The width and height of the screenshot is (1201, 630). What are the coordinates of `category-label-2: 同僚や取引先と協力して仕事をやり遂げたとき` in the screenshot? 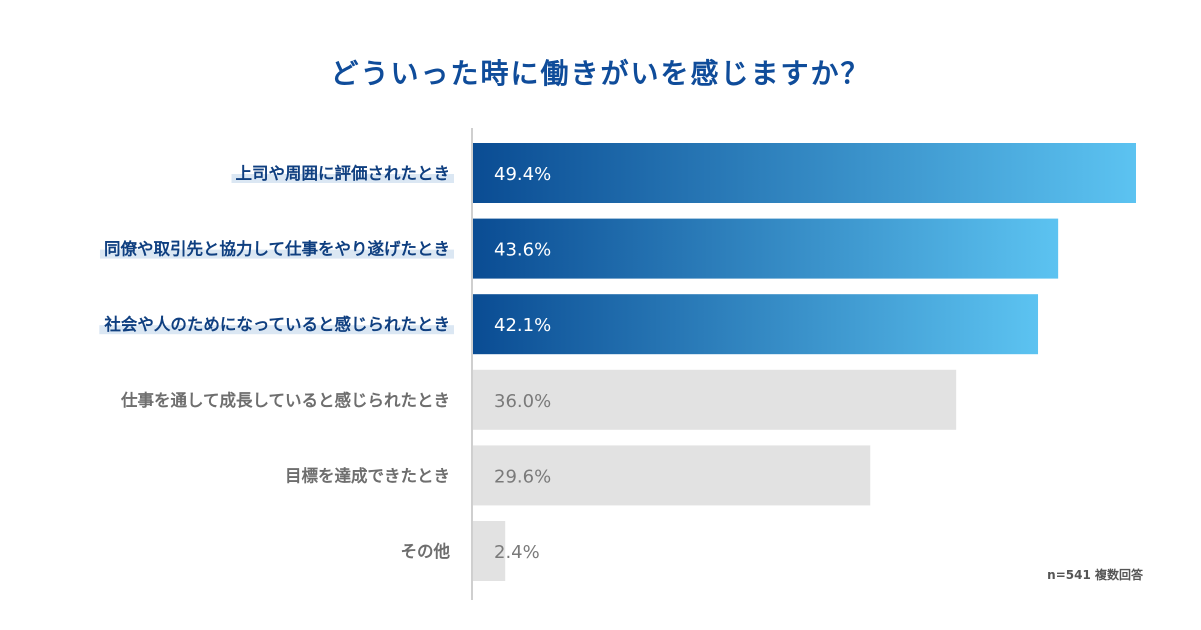 It's located at (277, 249).